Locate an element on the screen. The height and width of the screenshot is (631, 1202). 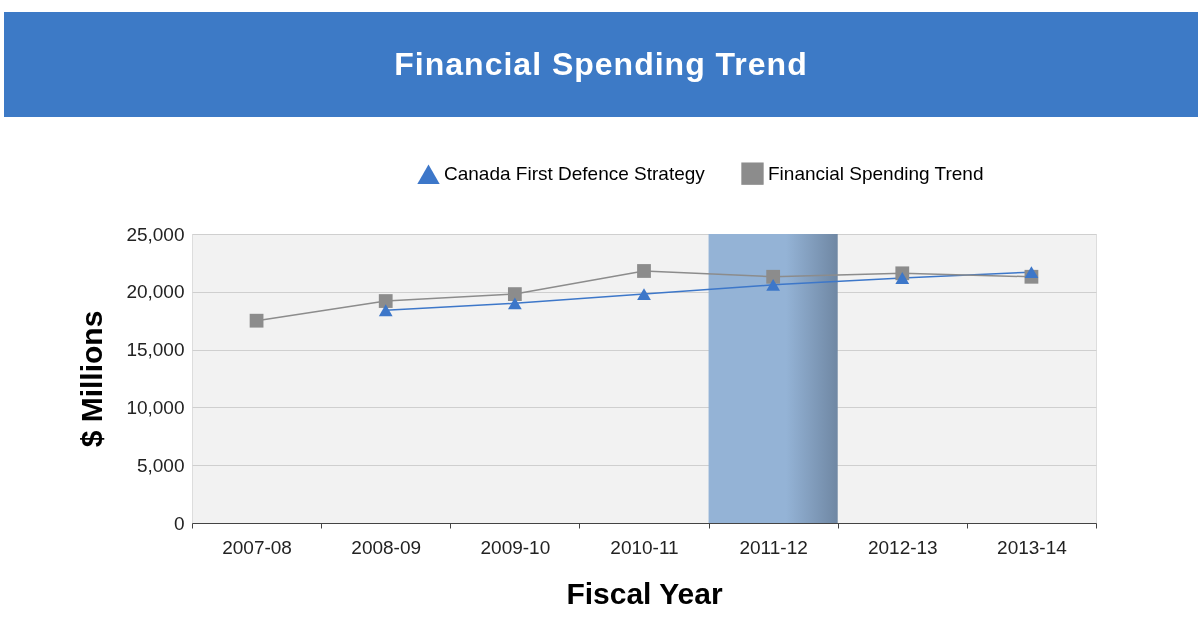
y-tick-label: 10,000 is located at coordinates (155, 407).